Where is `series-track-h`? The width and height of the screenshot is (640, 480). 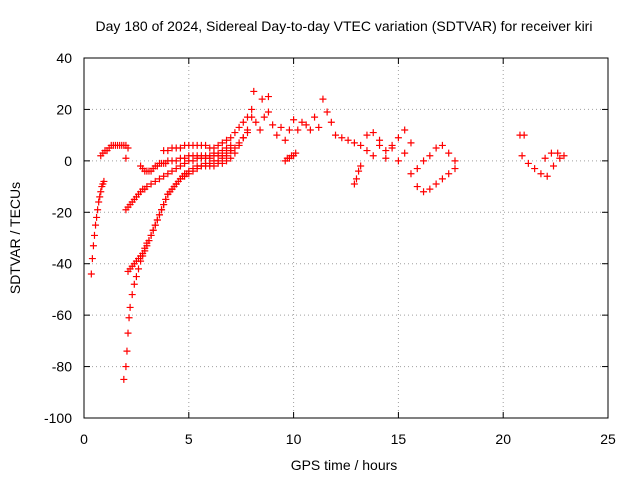 series-track-h is located at coordinates (291, 119).